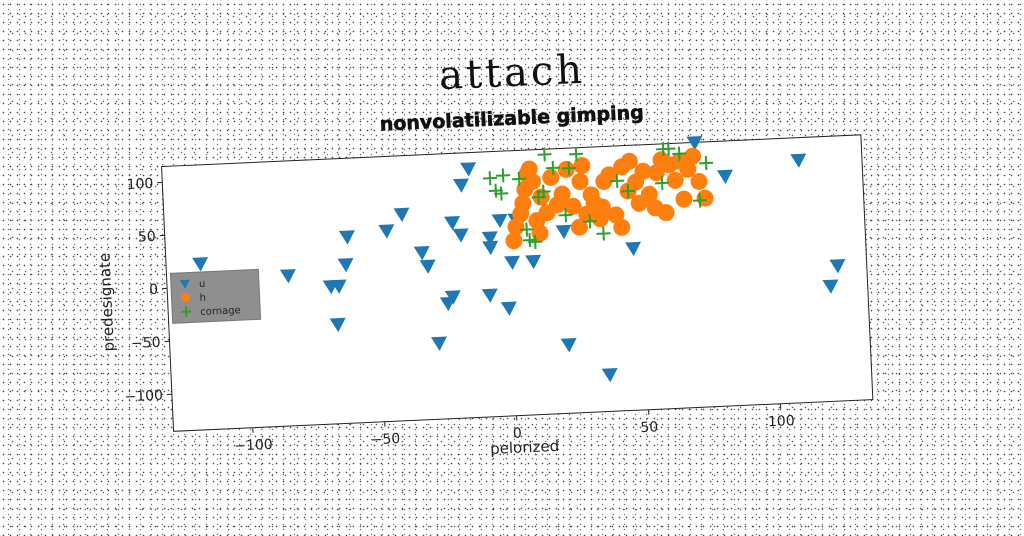 The image size is (1024, 536). What do you see at coordinates (511, 119) in the screenshot?
I see `chart-title: nonvolatilizable gimping` at bounding box center [511, 119].